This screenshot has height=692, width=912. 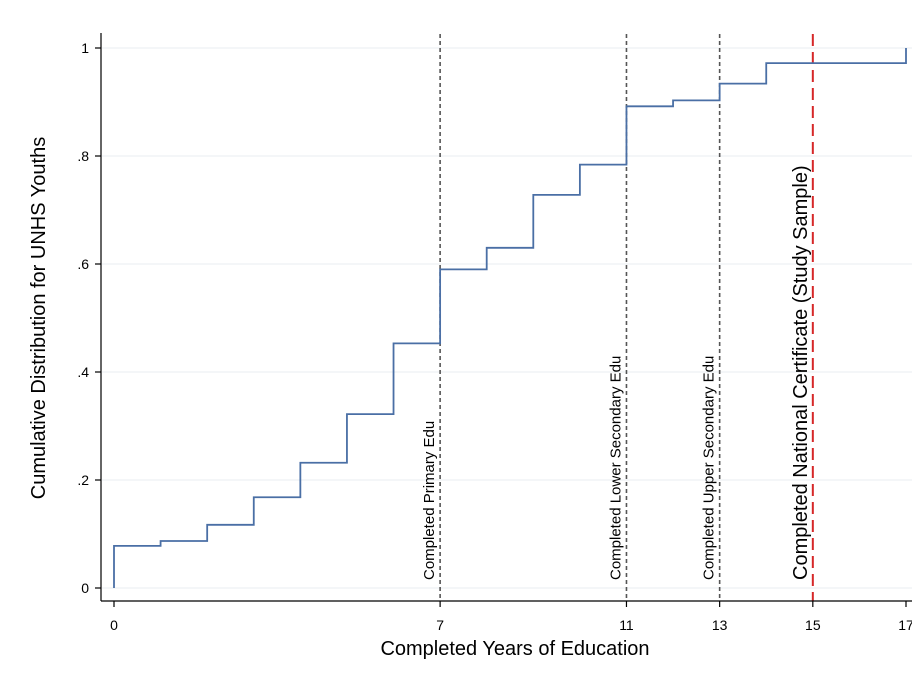 I want to click on reference-line-label-0: Completed Primary Edu, so click(x=429, y=500).